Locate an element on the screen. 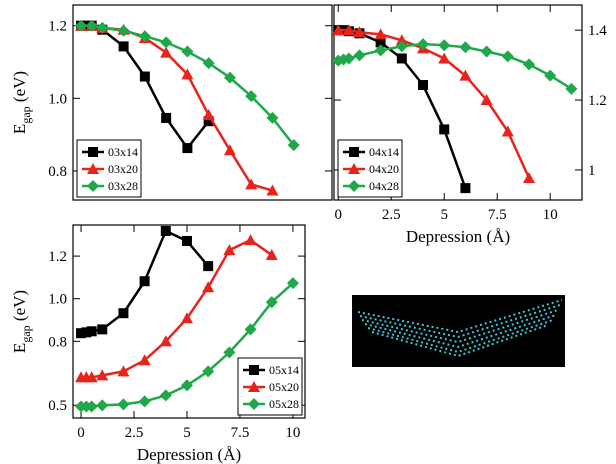 This screenshot has height=464, width=616. image-background is located at coordinates (458, 331).